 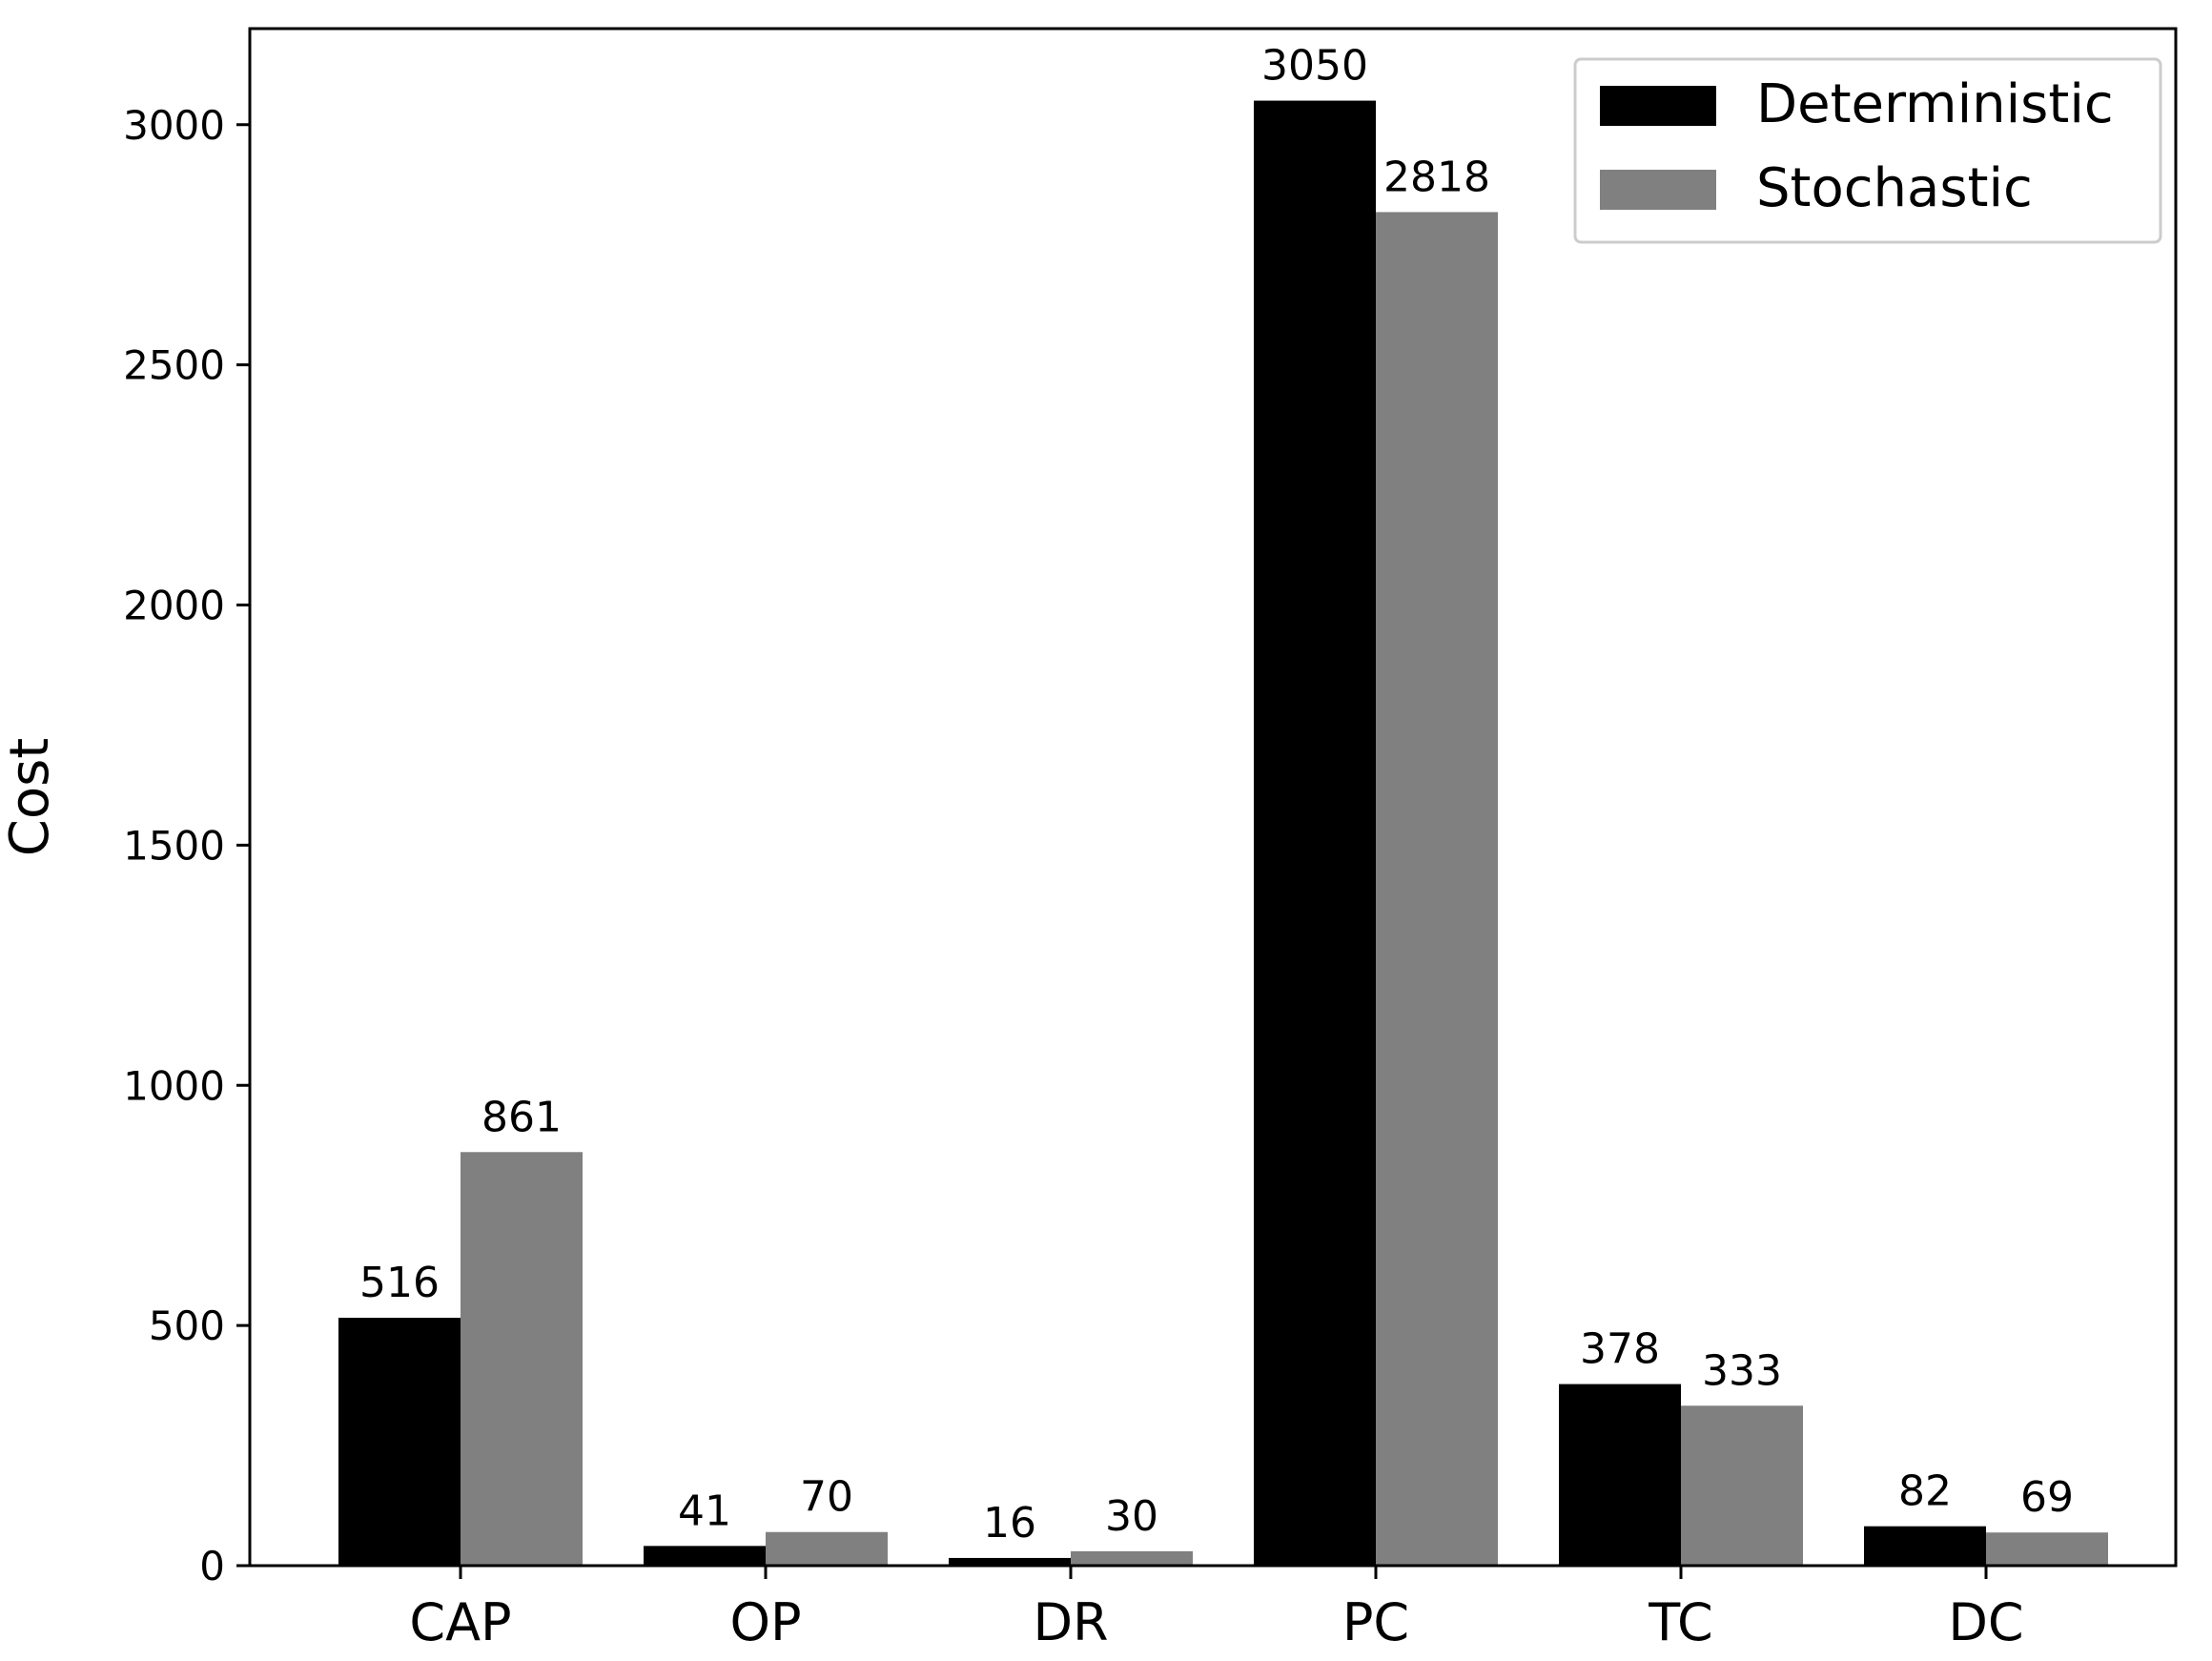 I want to click on y-tick-label: 2500, so click(x=174, y=365).